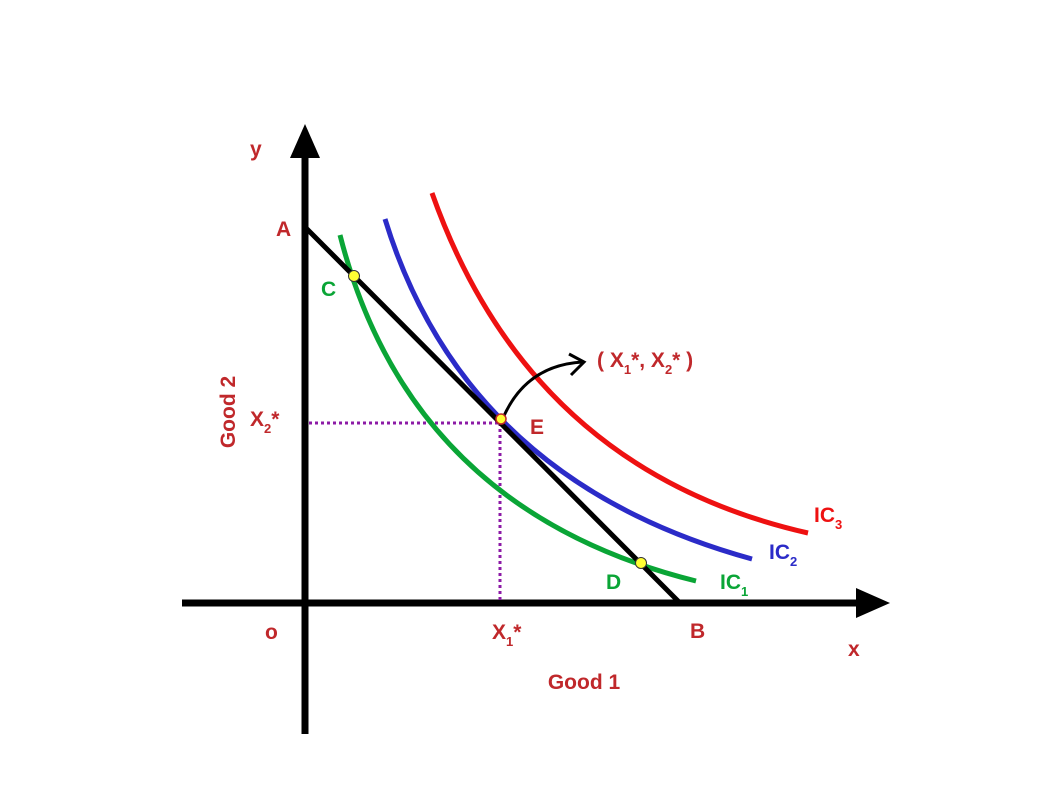 Image resolution: width=1058 pixels, height=794 pixels. Describe the element at coordinates (305, 141) in the screenshot. I see `y-axis-arrowhead` at that location.